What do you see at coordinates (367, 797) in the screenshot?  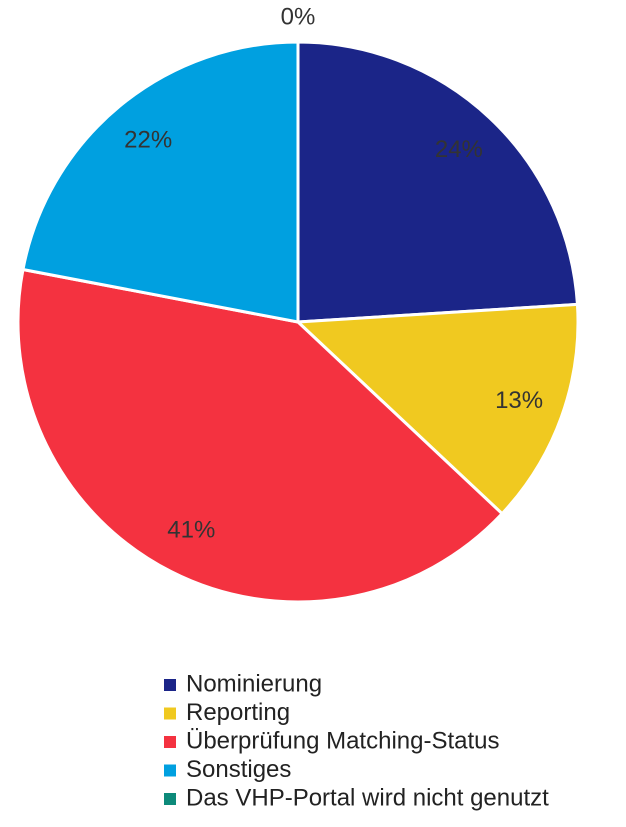 I see `legend-label: Das VHP-Portal wird nicht genutzt` at bounding box center [367, 797].